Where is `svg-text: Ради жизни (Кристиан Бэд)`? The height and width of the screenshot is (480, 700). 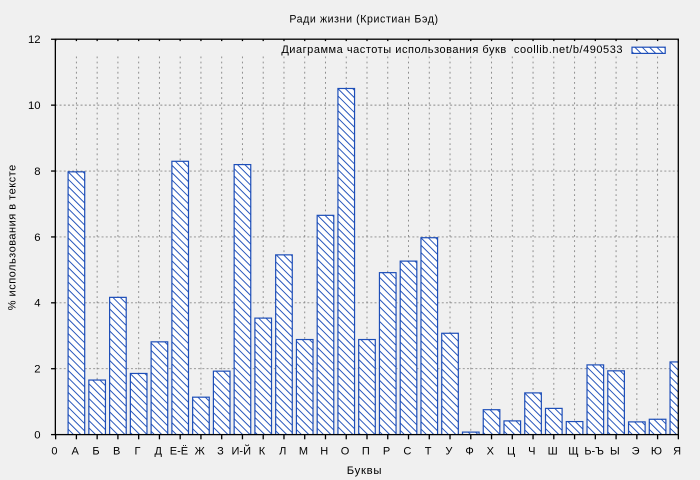
svg-text: Ради жизни (Кристиан Бэд) is located at coordinates (363, 19).